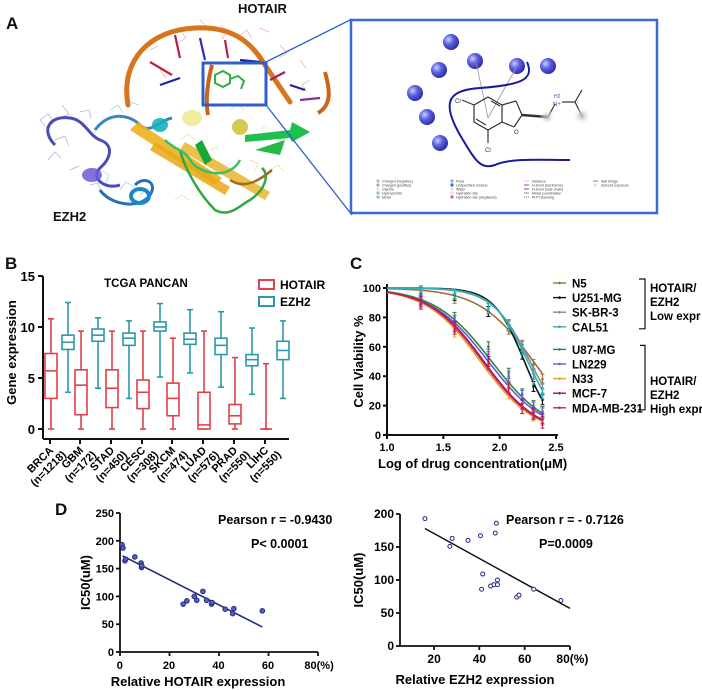 Image resolution: width=702 pixels, height=690 pixels. I want to click on x-tick-label: 1.0, so click(386, 448).